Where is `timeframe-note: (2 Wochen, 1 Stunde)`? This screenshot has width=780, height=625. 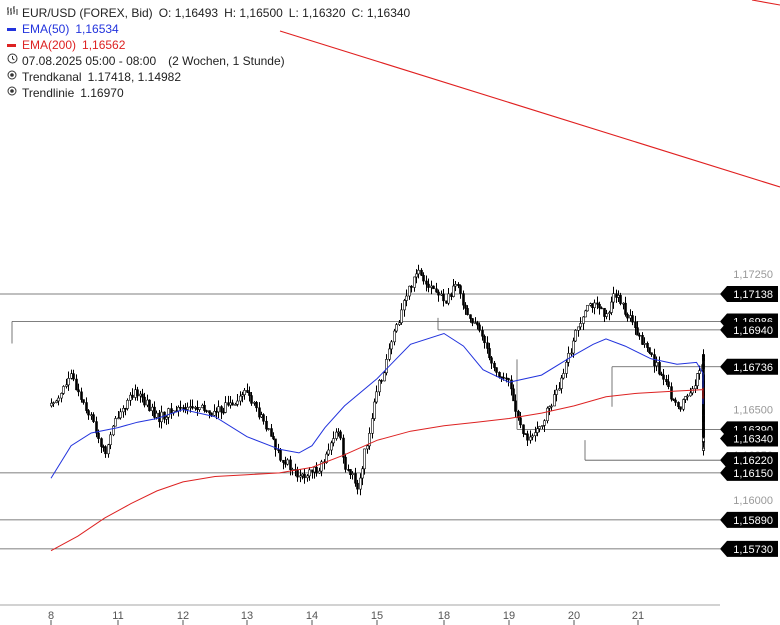
timeframe-note: (2 Wochen, 1 Stunde) is located at coordinates (226, 61).